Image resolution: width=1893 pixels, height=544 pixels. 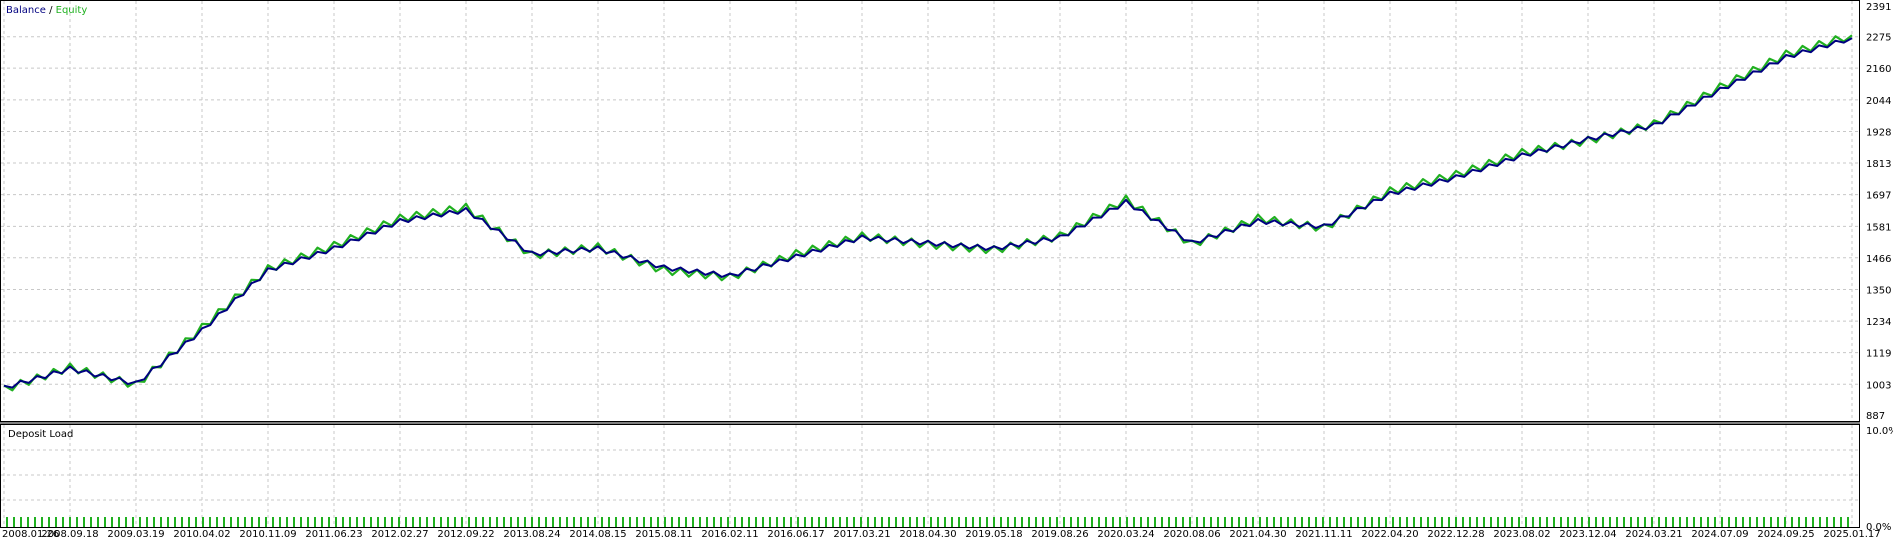 What do you see at coordinates (1785, 534) in the screenshot?
I see `x-tick-label: 2024.09.25` at bounding box center [1785, 534].